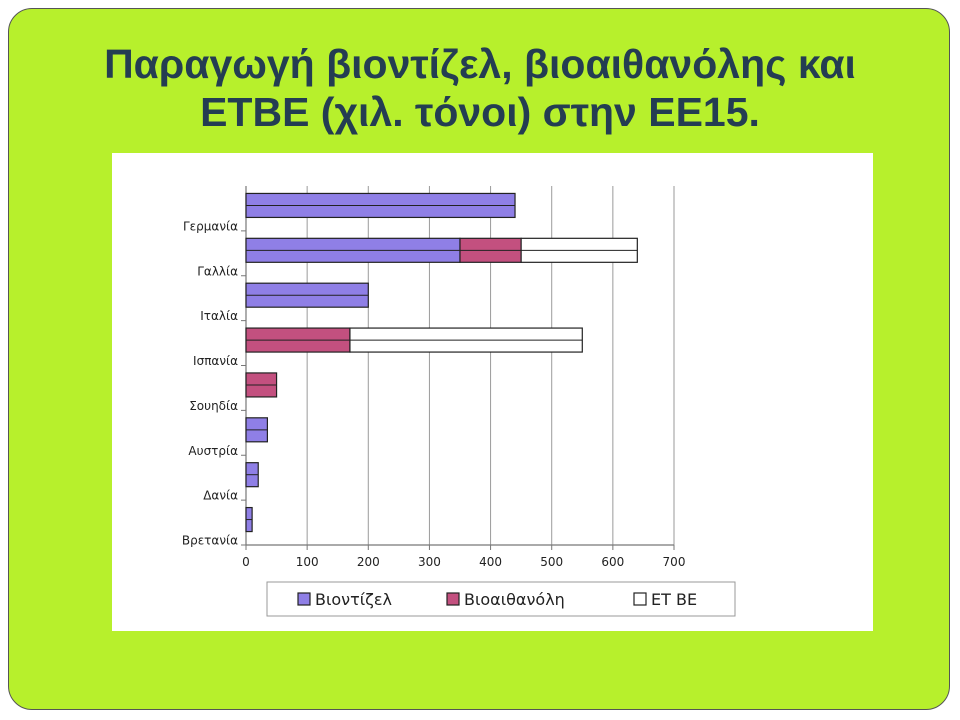 The height and width of the screenshot is (720, 960). What do you see at coordinates (215, 361) in the screenshot?
I see `category-label-3: Ισπανία` at bounding box center [215, 361].